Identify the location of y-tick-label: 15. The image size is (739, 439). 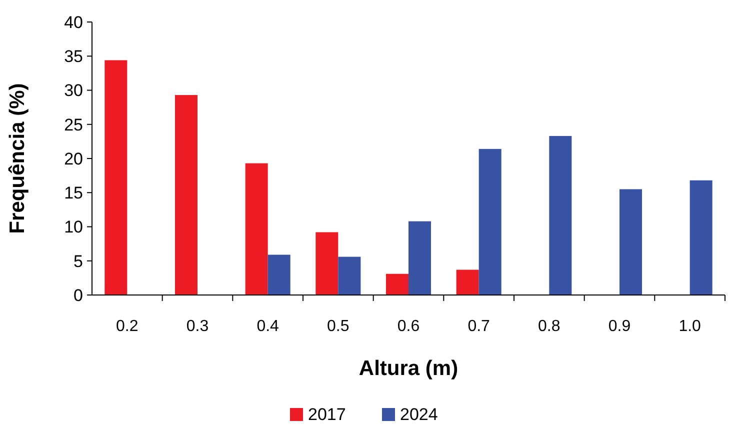
(73, 193).